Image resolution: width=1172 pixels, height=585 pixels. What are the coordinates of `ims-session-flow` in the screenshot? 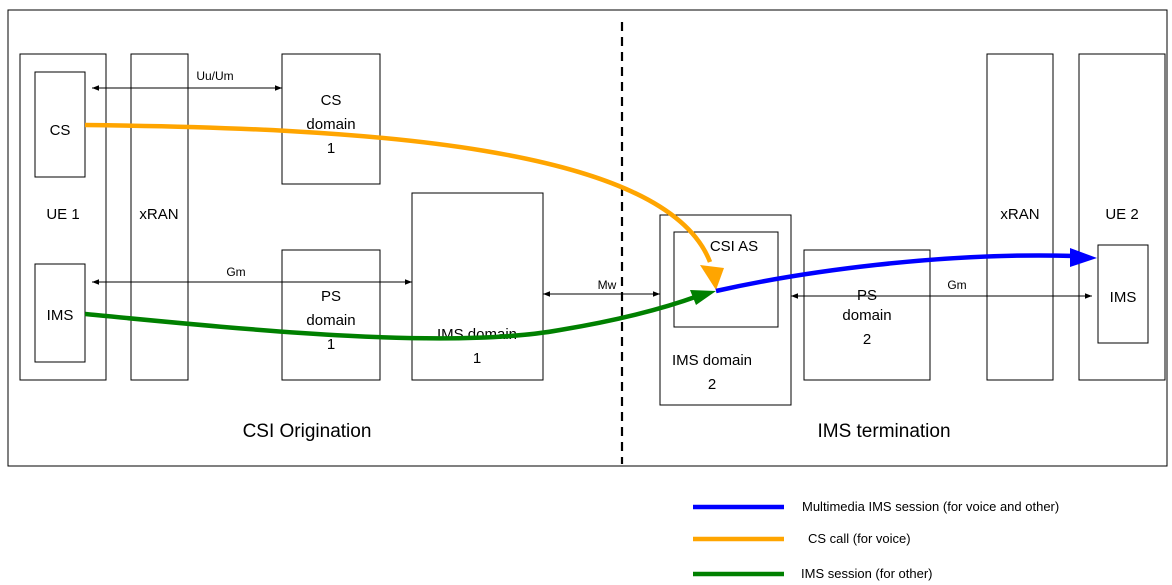 It's located at (391, 317).